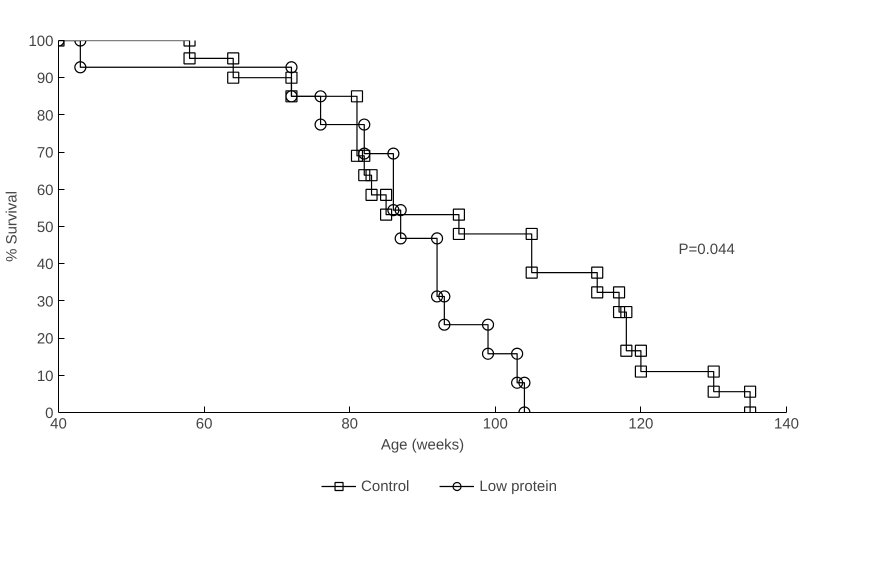 This screenshot has width=889, height=570. Describe the element at coordinates (385, 486) in the screenshot. I see `legend-label: Control` at that location.